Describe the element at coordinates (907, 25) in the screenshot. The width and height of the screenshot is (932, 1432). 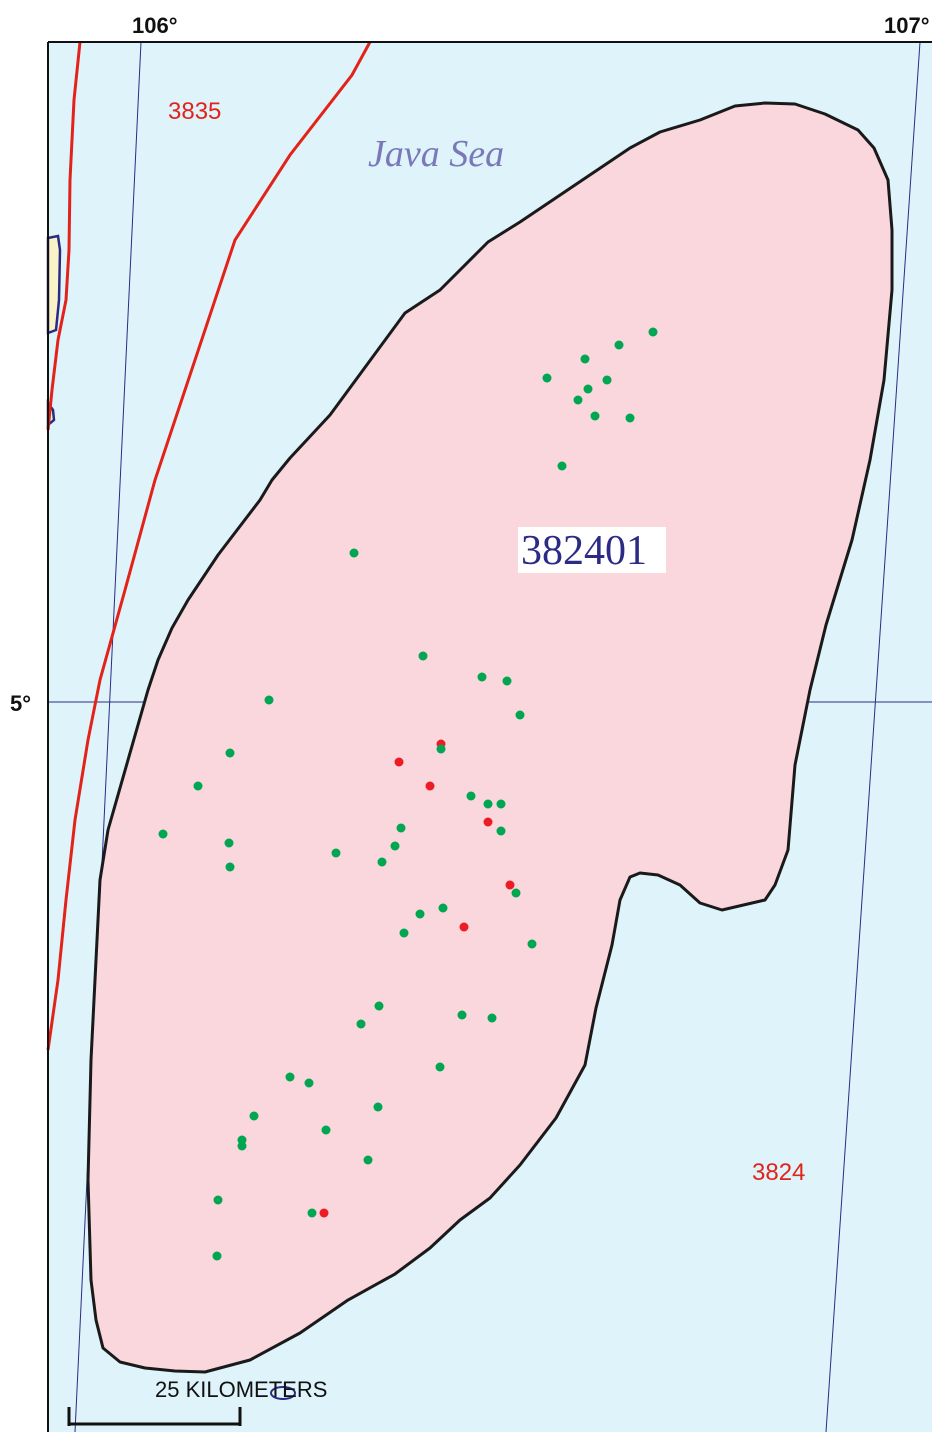
I see `longitude-label-107: 107°` at that location.